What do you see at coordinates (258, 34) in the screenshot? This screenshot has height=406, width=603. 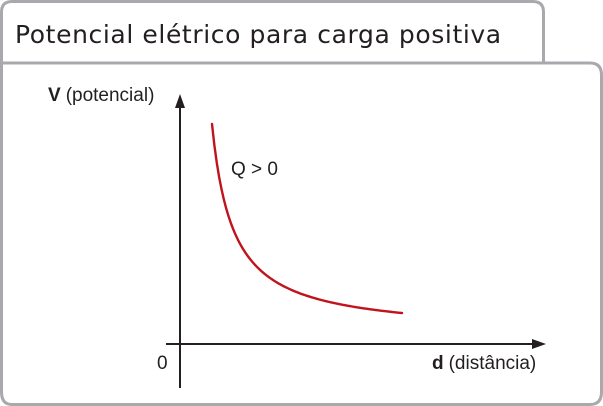 I see `chart-title: Potencial elétrico para carga positiva` at bounding box center [258, 34].